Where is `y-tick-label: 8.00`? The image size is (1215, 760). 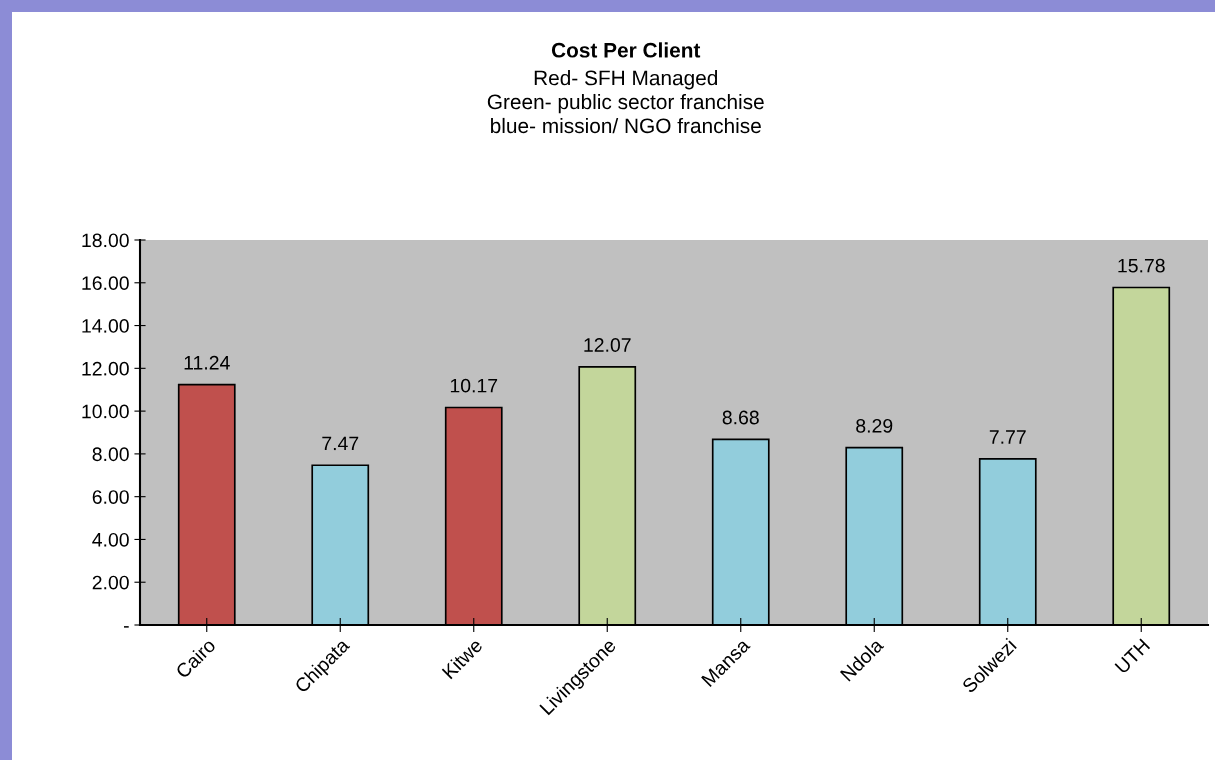
y-tick-label: 8.00 is located at coordinates (110, 454).